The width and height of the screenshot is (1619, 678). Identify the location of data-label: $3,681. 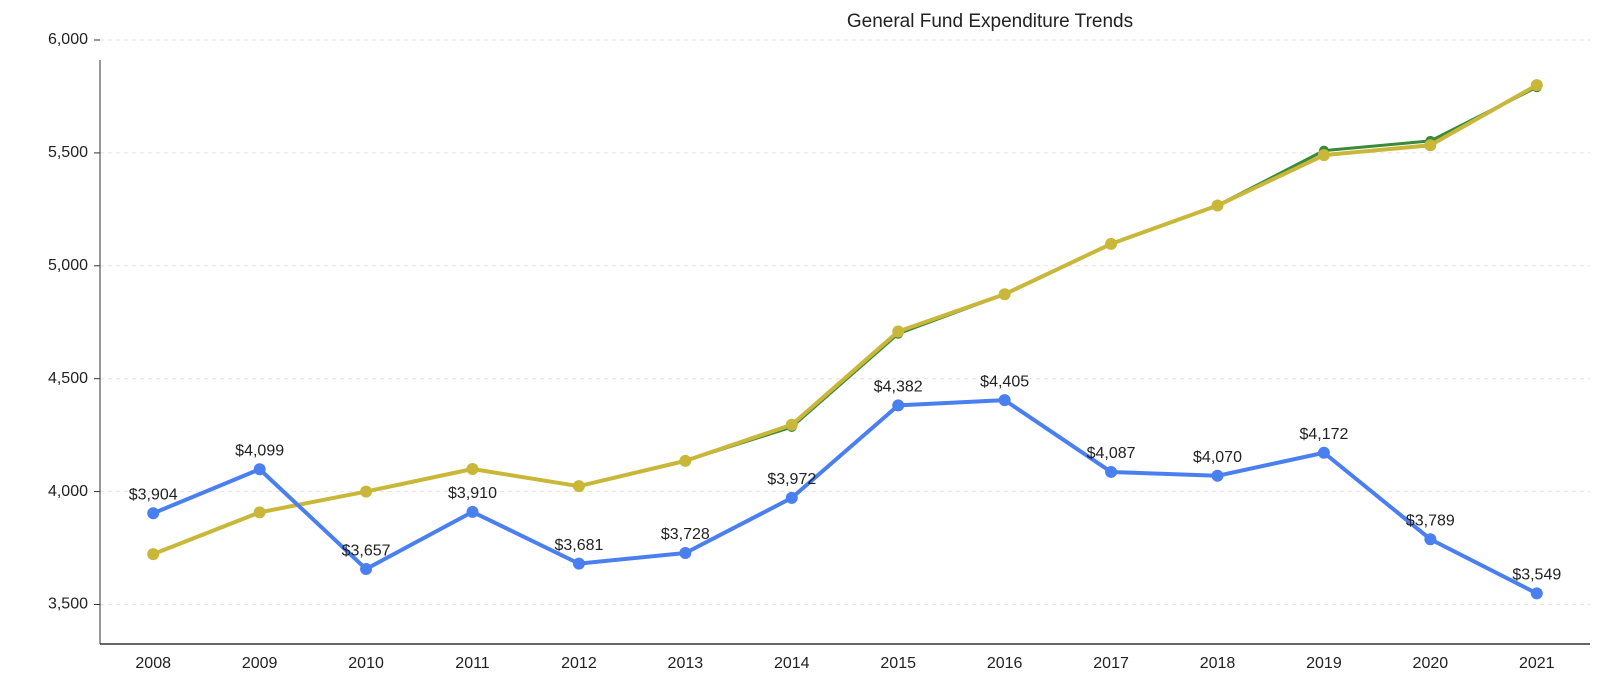
(578, 545).